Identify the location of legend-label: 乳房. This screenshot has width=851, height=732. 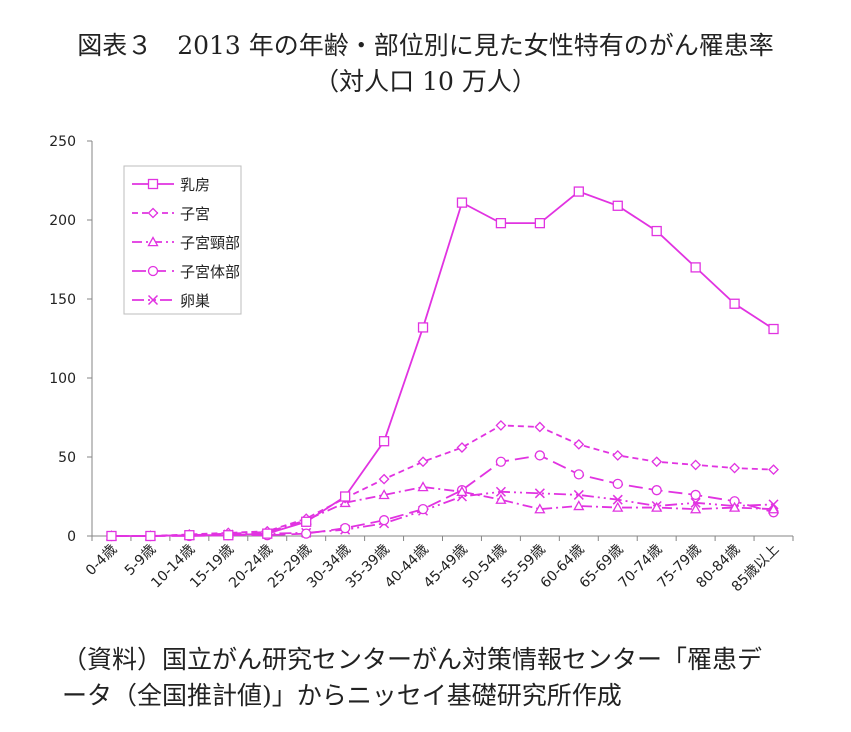
(195, 185).